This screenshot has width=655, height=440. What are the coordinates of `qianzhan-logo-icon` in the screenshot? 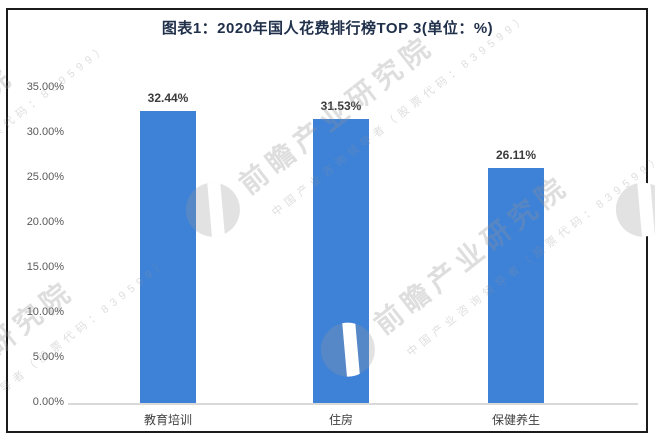 It's located at (630, 209).